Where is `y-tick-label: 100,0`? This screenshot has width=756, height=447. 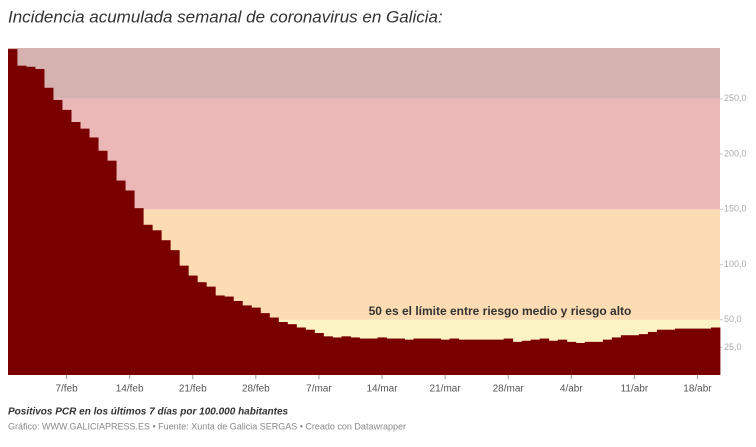 y-tick-label: 100,0 is located at coordinates (735, 264).